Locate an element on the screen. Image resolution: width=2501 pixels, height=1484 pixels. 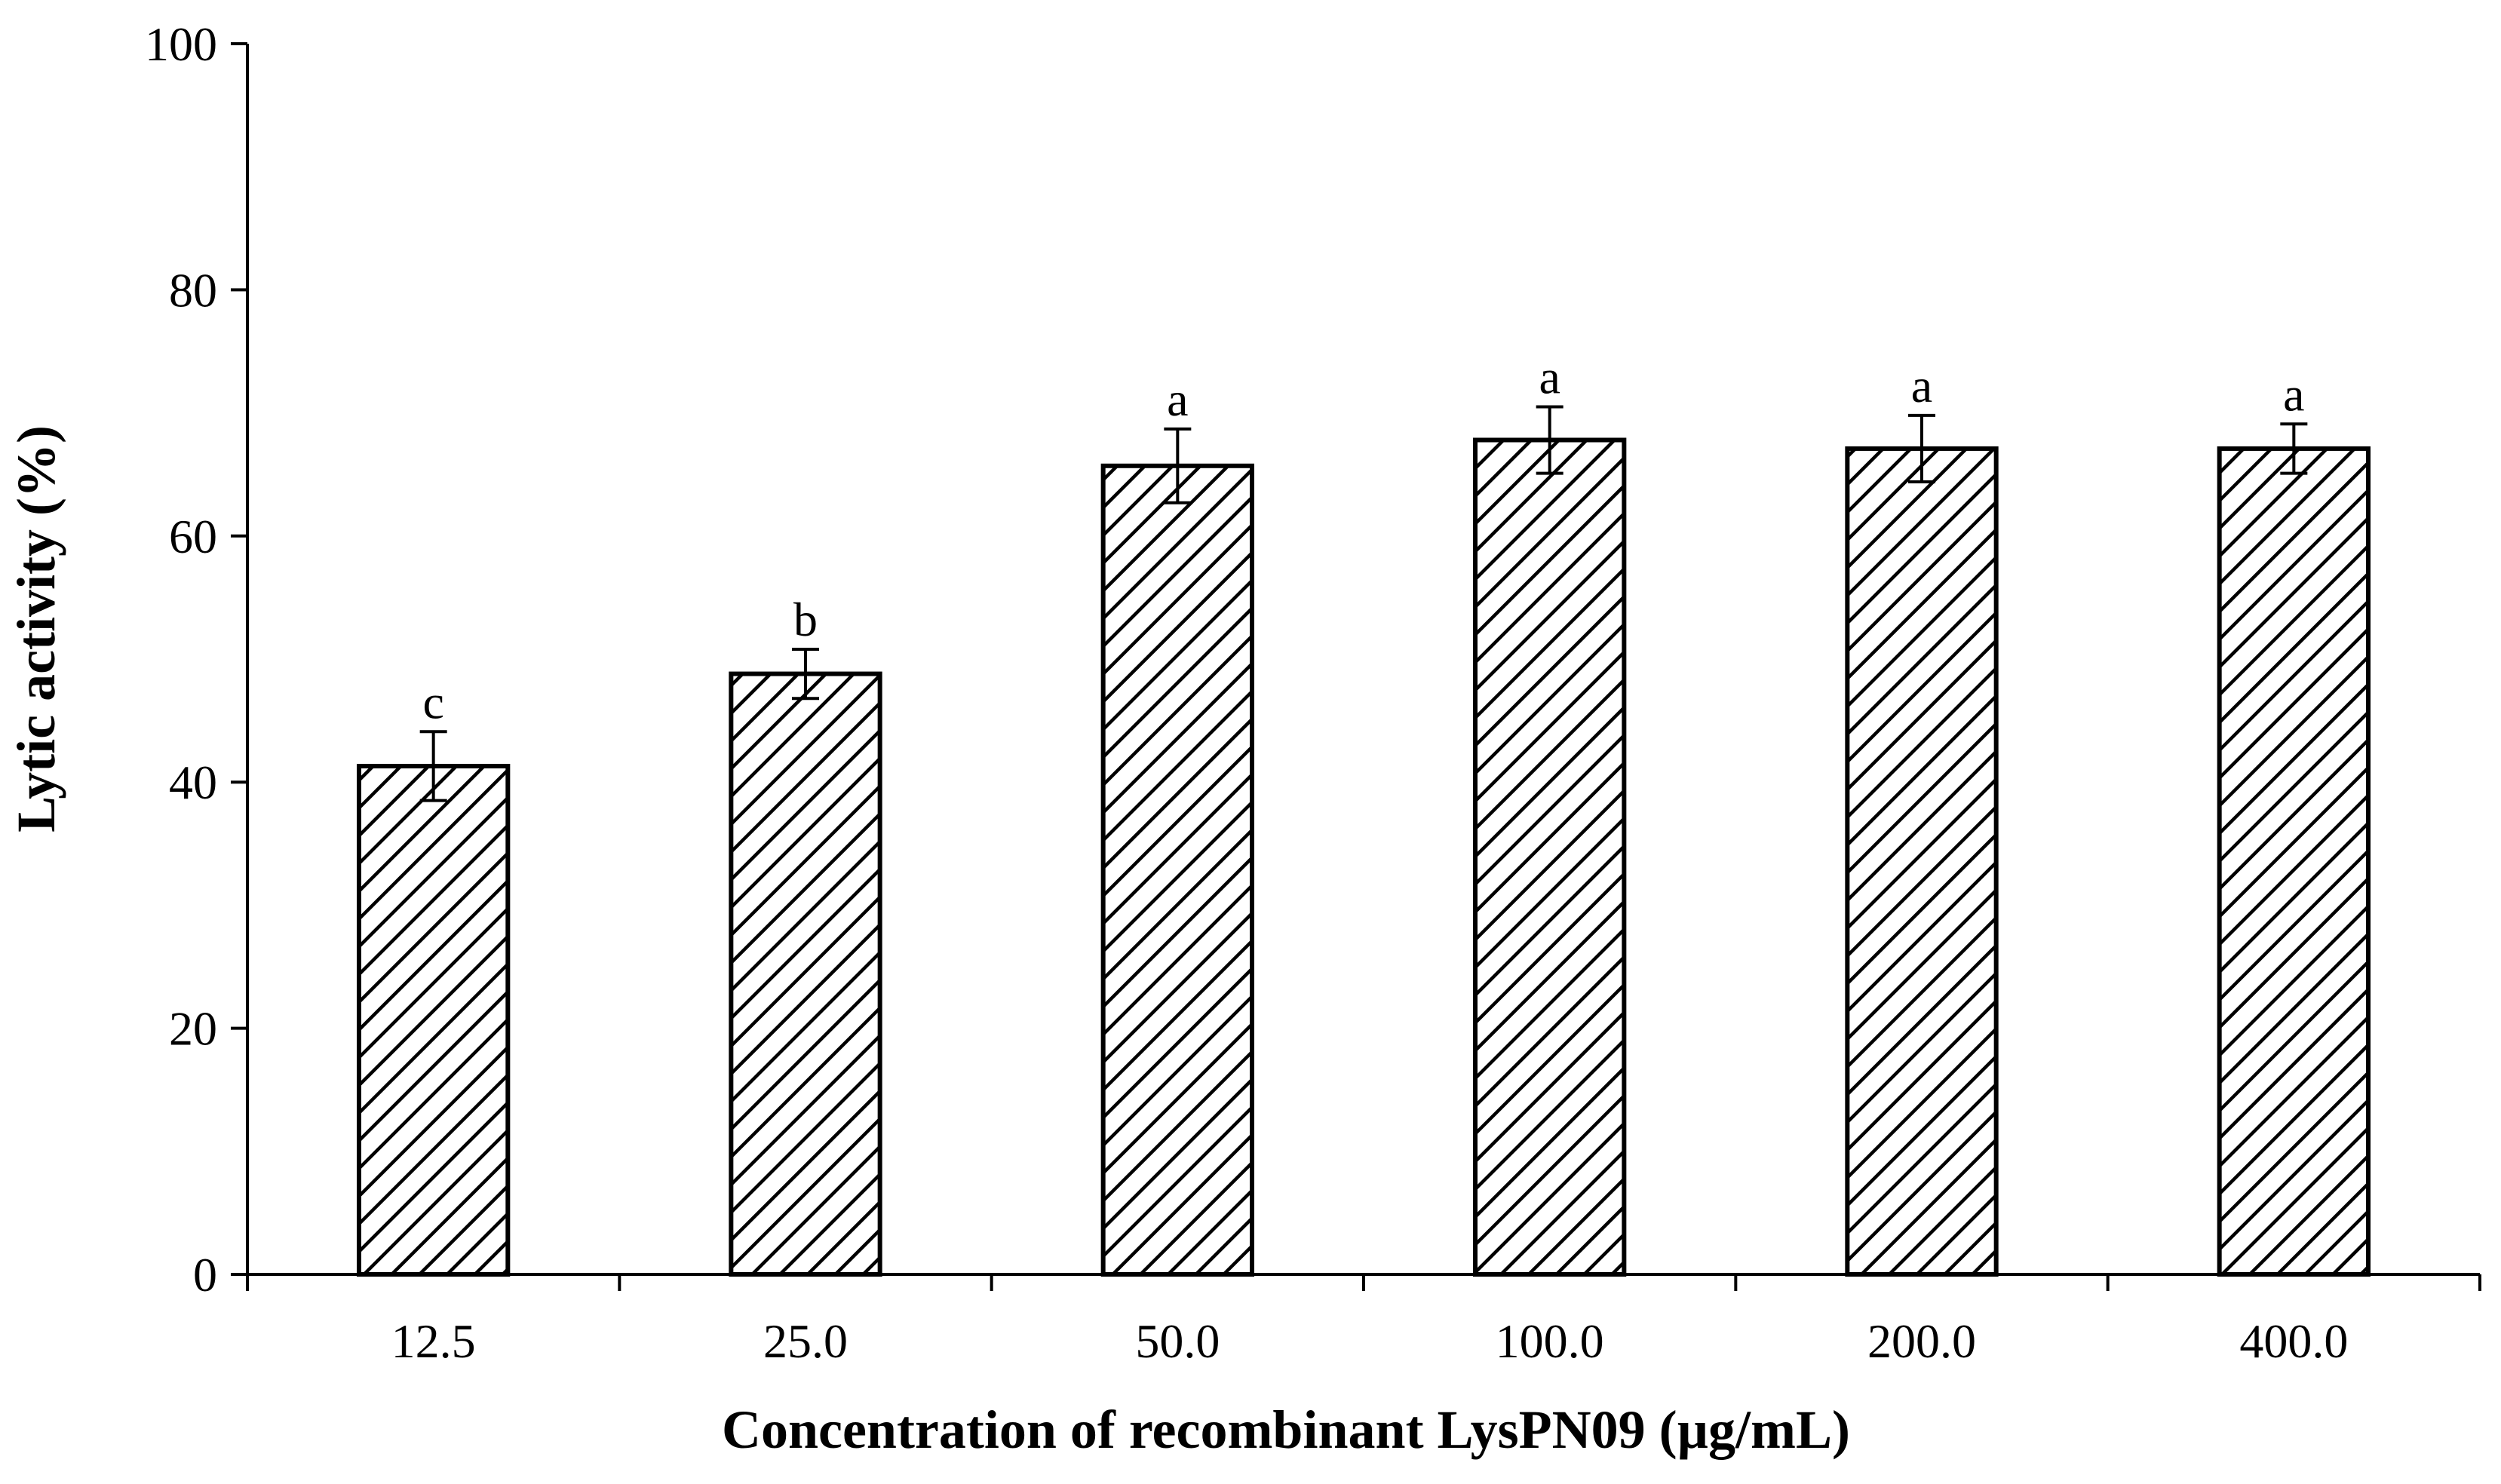
bar-50.0 is located at coordinates (1177, 870).